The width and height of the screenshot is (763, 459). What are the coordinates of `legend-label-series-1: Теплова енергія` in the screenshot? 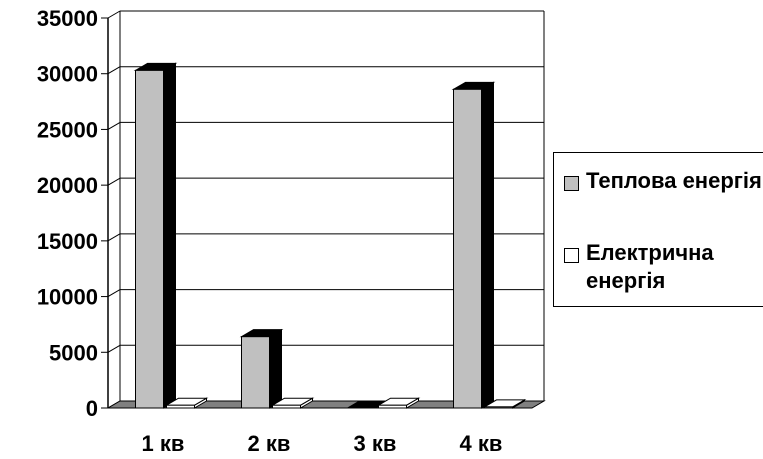 It's located at (674, 180).